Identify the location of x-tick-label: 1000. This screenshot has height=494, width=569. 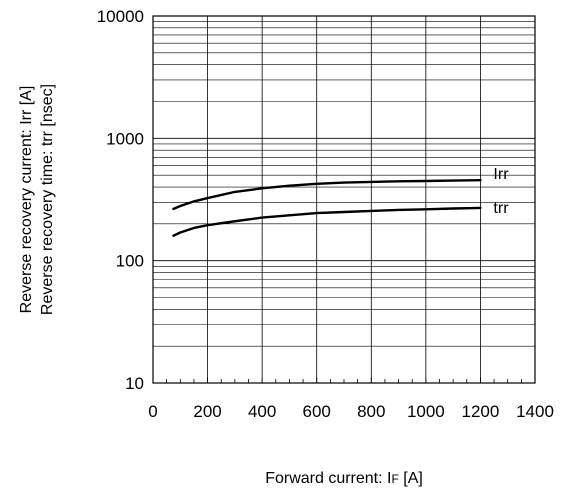
(426, 411).